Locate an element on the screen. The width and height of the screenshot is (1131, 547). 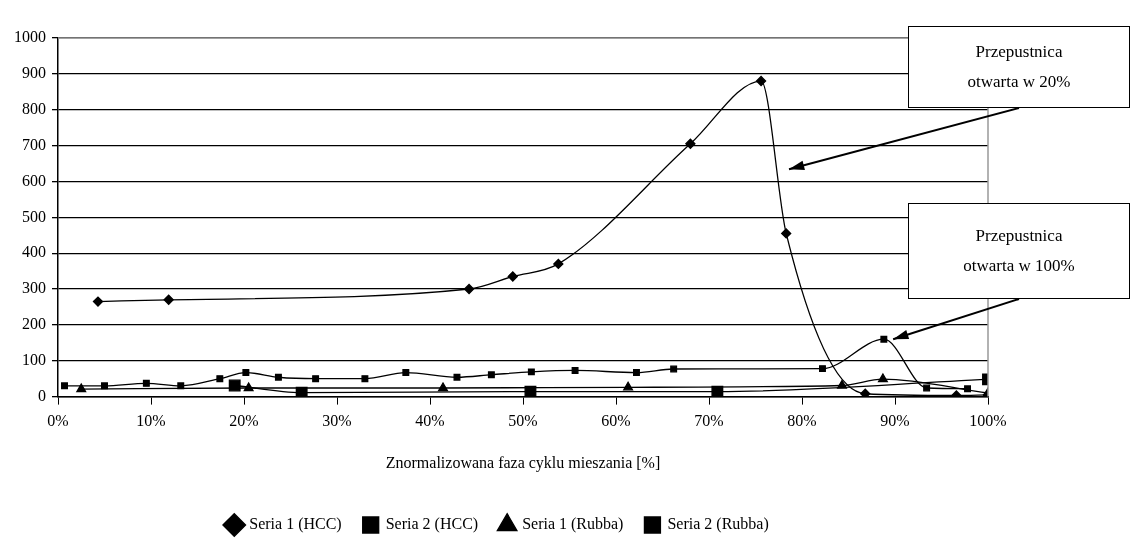
x-tick-label: 30% is located at coordinates (337, 421).